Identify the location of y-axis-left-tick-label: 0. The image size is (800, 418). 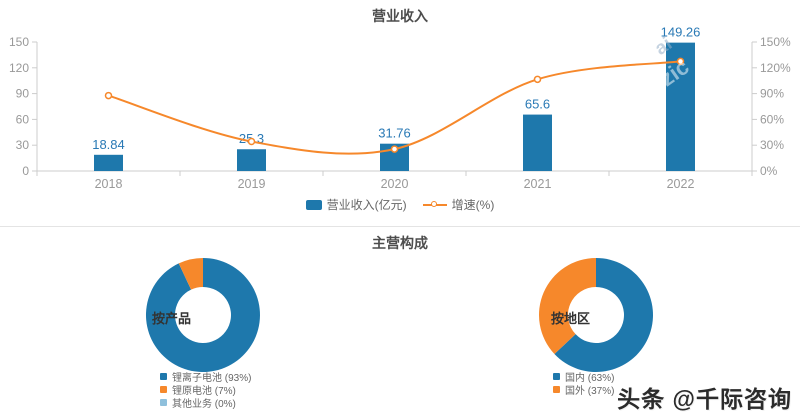
(25, 171).